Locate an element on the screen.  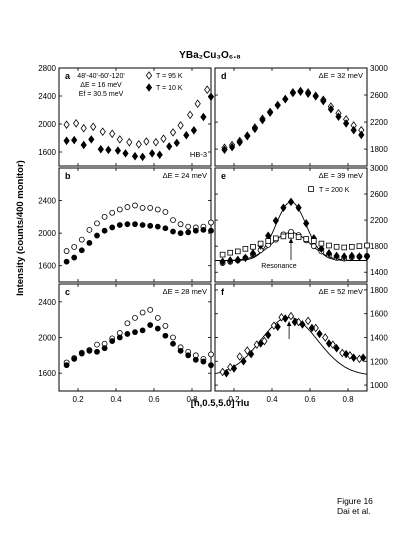
x-tick-label: 0.4 is located at coordinates (272, 399).